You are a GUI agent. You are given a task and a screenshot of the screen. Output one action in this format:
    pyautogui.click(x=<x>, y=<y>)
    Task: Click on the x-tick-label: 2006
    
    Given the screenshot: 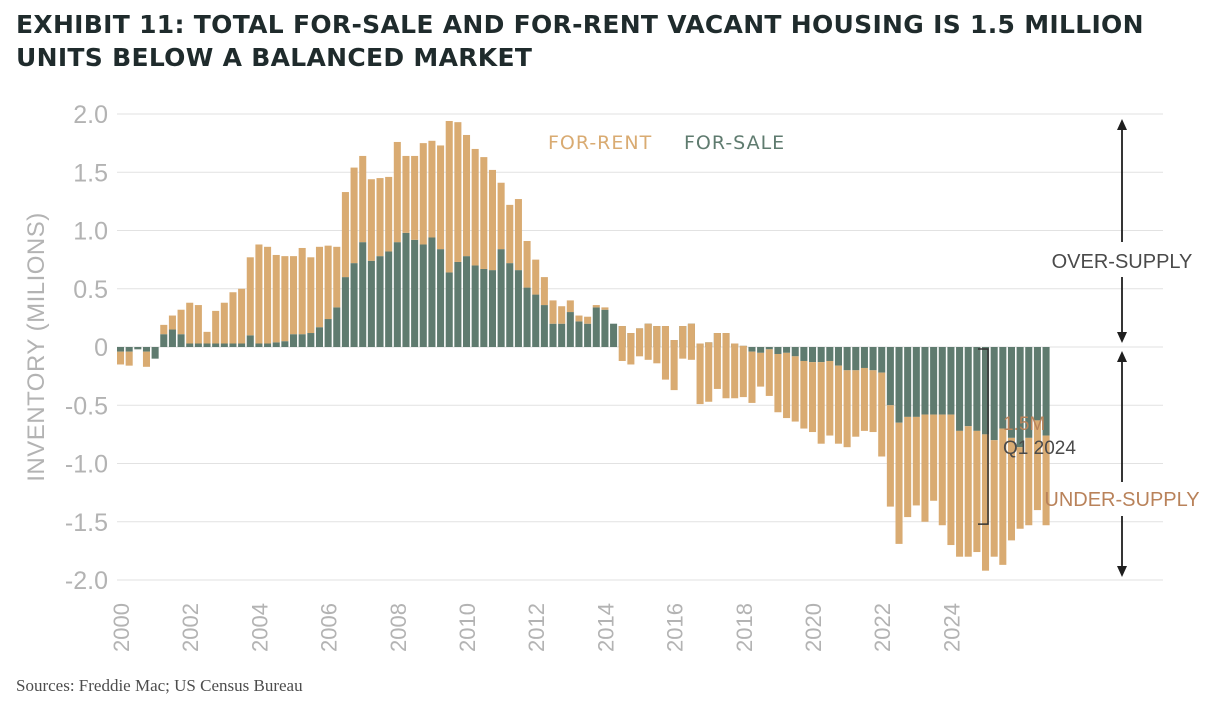 What is the action you would take?
    pyautogui.click(x=329, y=627)
    